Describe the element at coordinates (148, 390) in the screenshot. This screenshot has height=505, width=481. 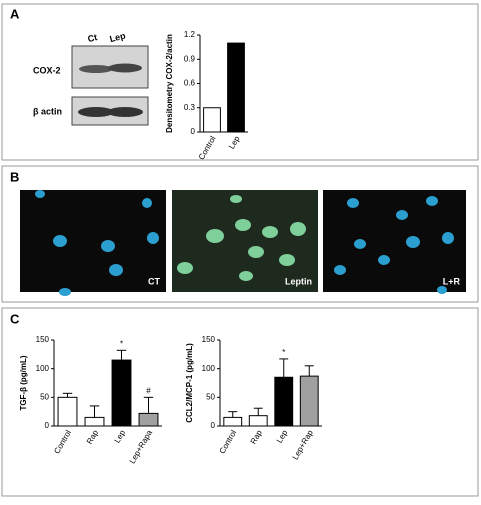
I see `annotation: #` at that location.